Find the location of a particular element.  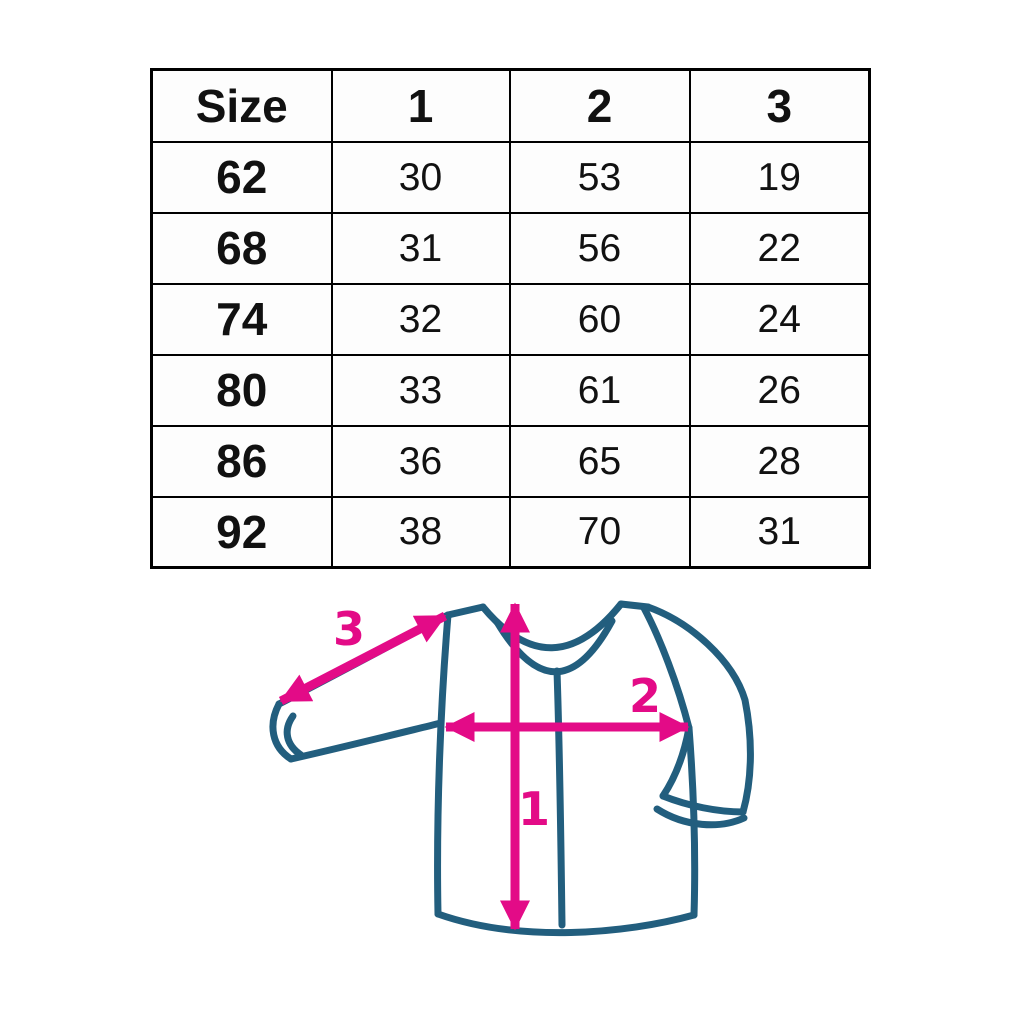

shirt-placket-line is located at coordinates (559, 798).